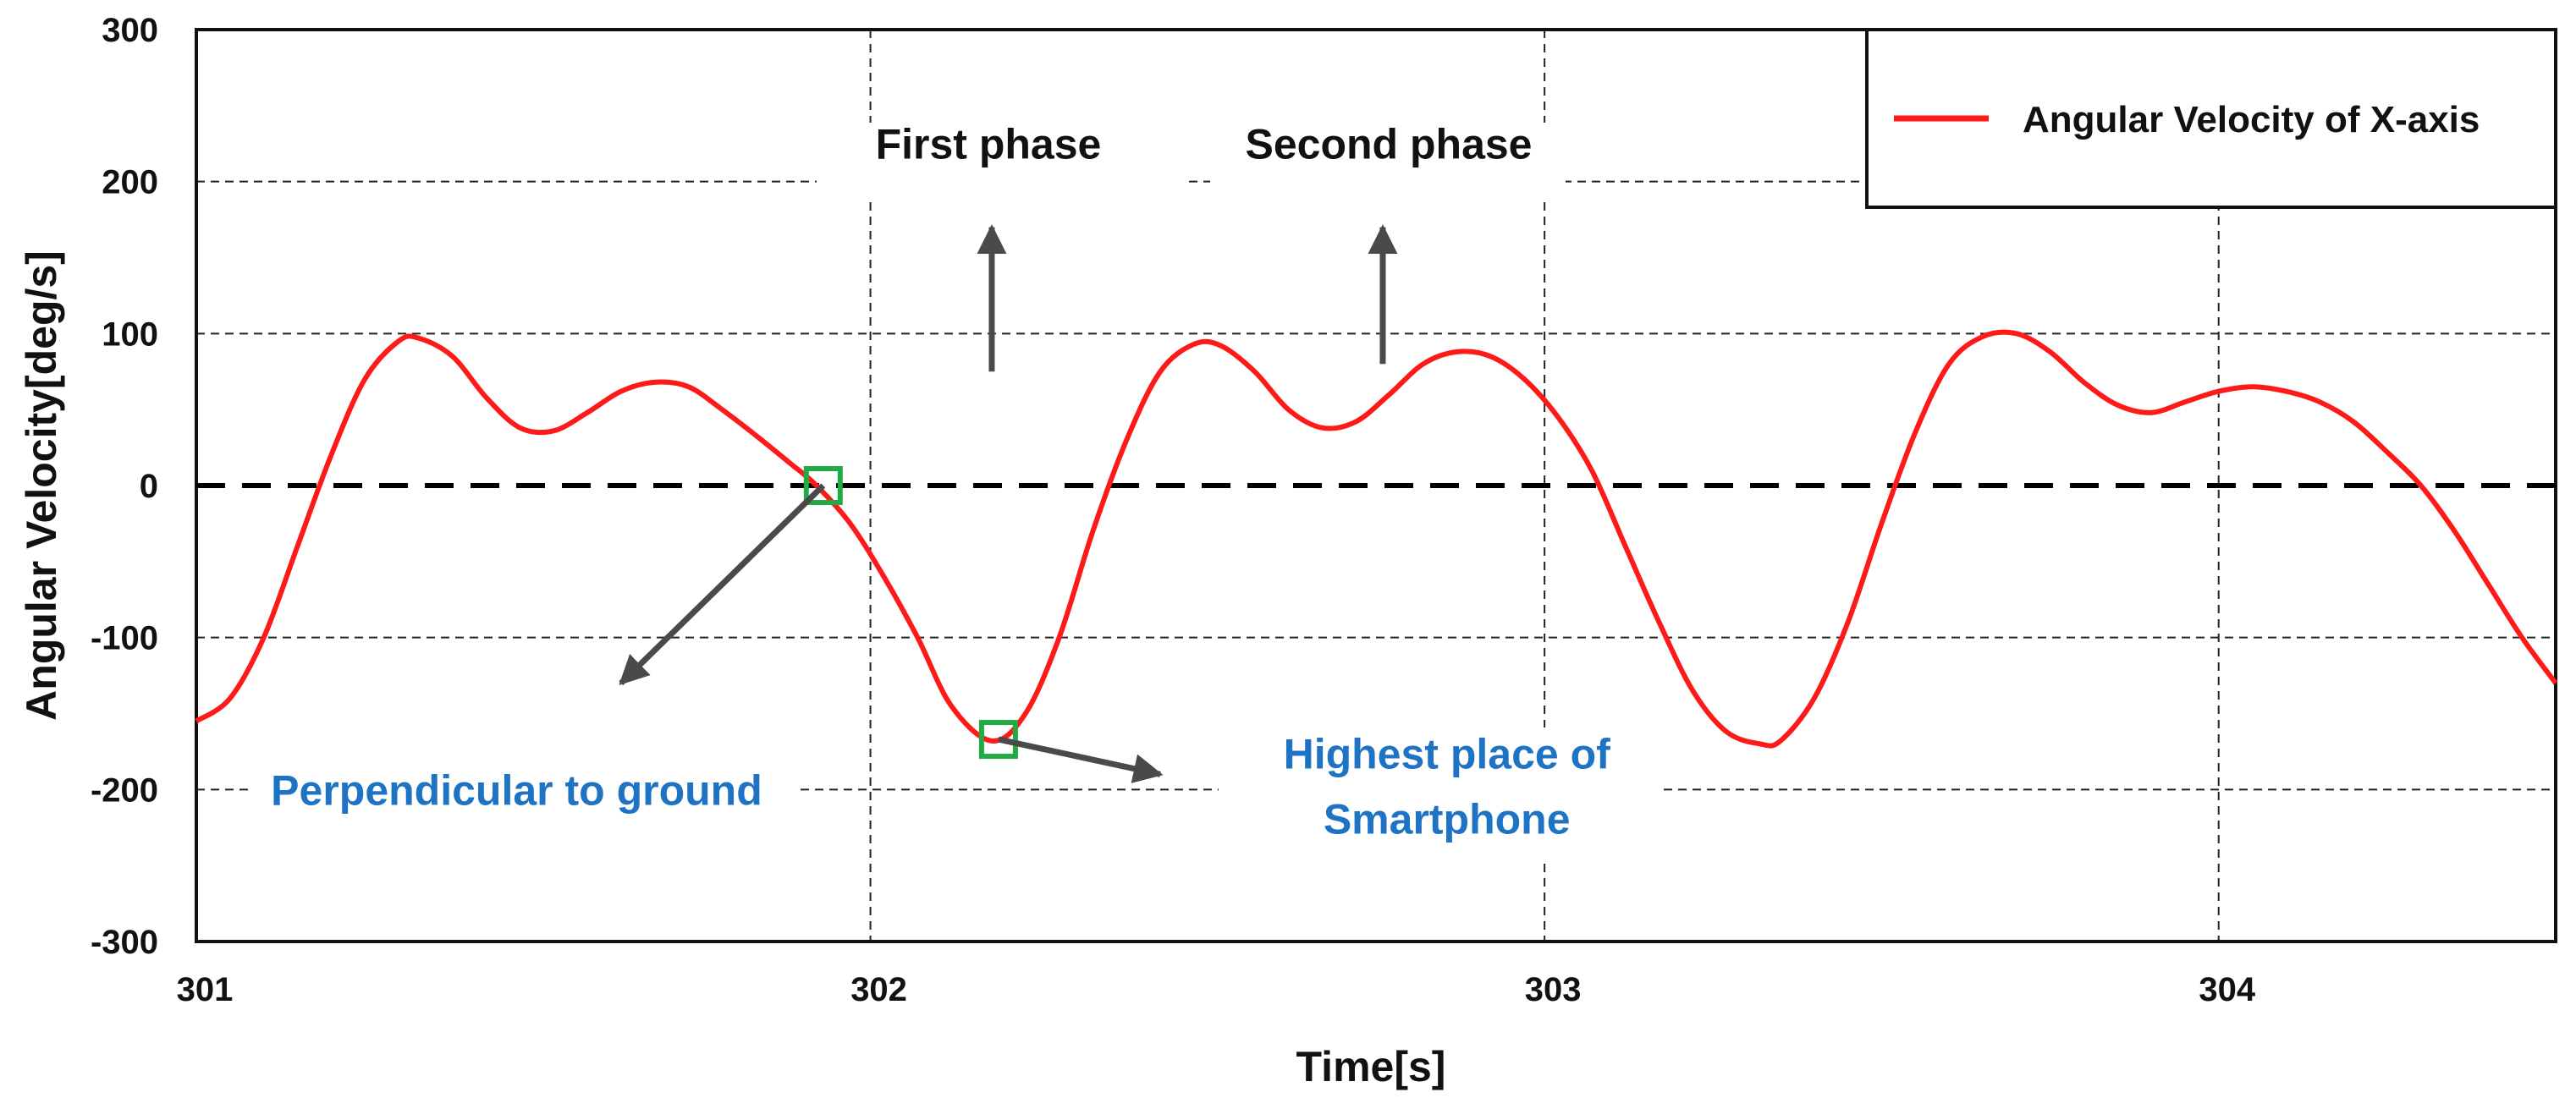  Describe the element at coordinates (2251, 120) in the screenshot. I see `legend-entry: Angular Velocity of X-axis` at that location.